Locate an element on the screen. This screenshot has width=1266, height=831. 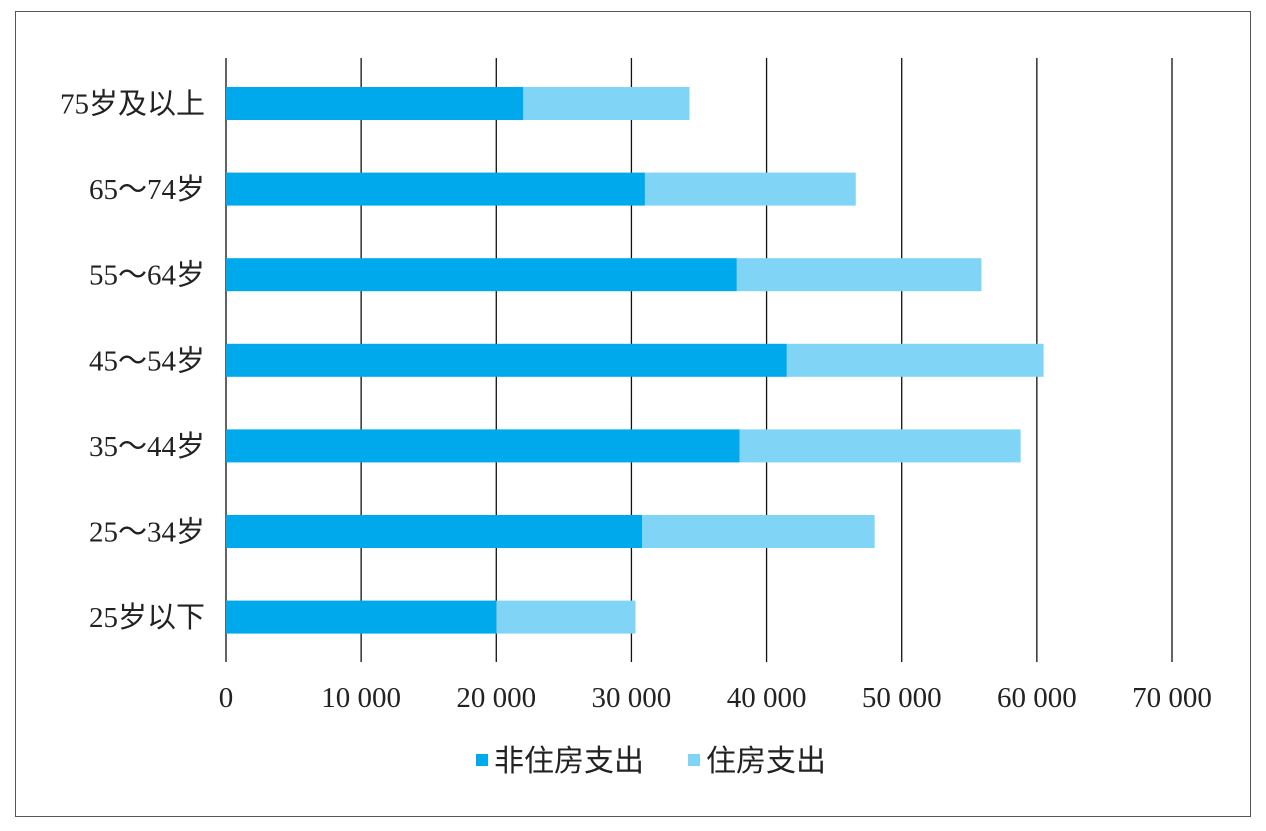
x-tick-label: 50 000 is located at coordinates (902, 698).